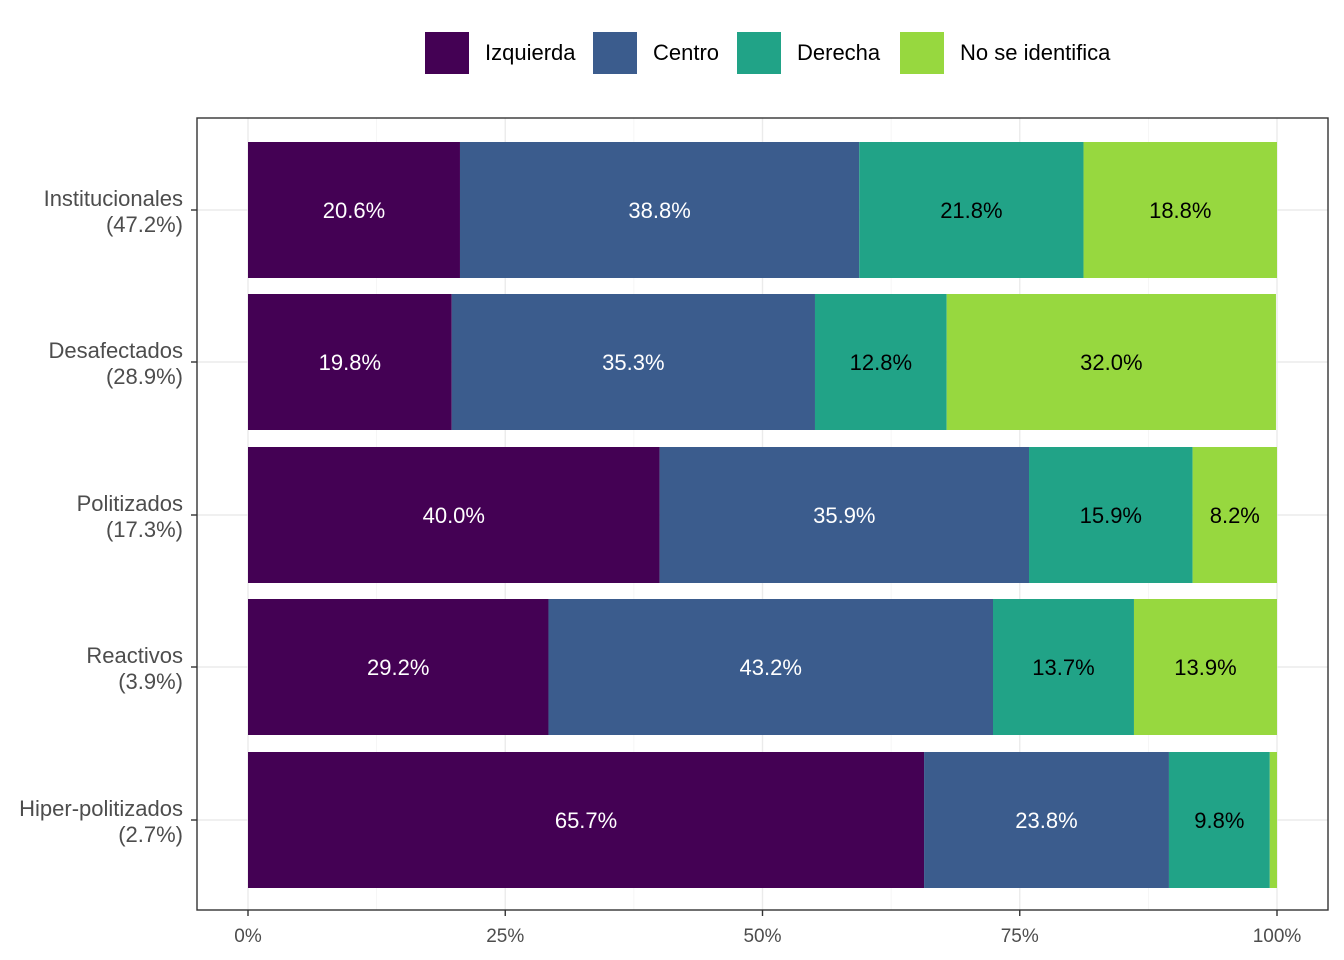  I want to click on bar-value-label: 65.7%, so click(586, 820).